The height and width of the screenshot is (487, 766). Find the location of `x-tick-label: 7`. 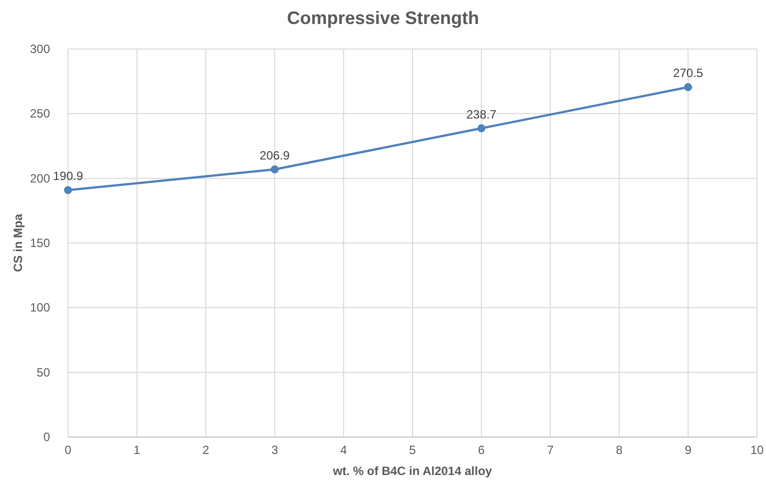

x-tick-label: 7 is located at coordinates (550, 450).